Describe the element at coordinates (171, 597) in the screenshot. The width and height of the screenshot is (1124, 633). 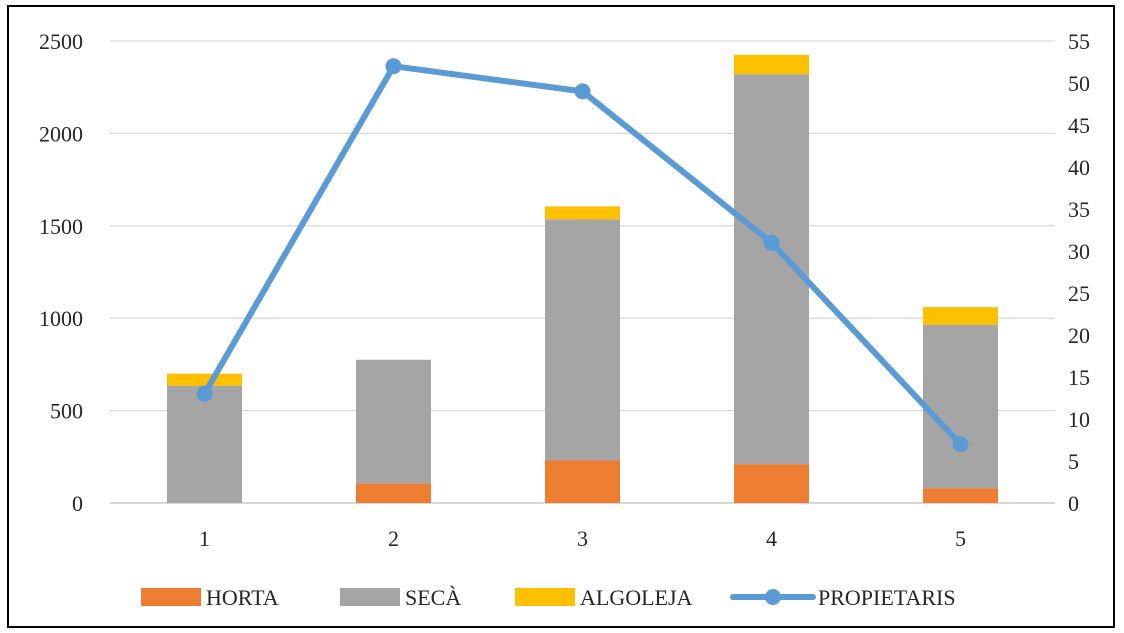
I see `legend-swatch-horta` at that location.